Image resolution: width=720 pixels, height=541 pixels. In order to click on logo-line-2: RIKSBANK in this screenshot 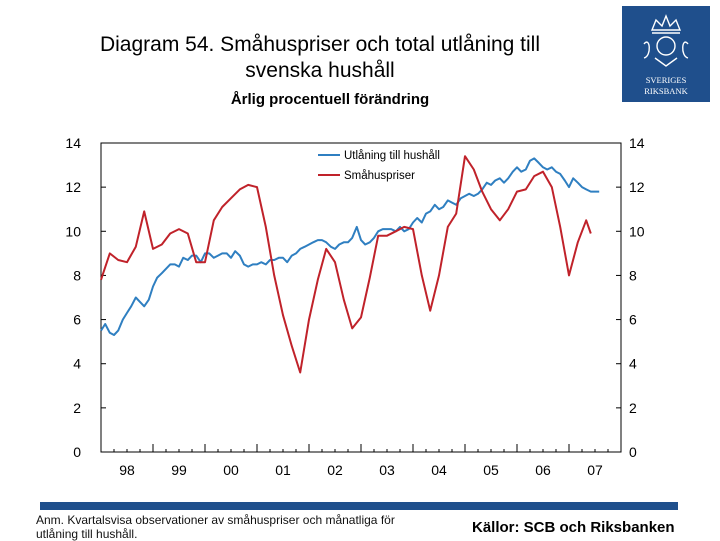, I will do `click(666, 91)`.